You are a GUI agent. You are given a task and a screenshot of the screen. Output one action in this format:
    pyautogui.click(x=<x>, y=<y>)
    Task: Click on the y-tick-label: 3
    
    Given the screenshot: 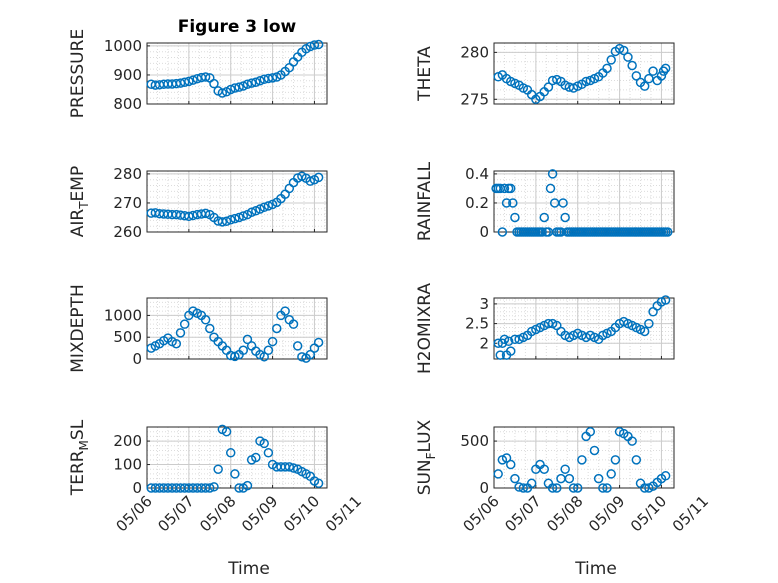 What is the action you would take?
    pyautogui.click(x=484, y=304)
    